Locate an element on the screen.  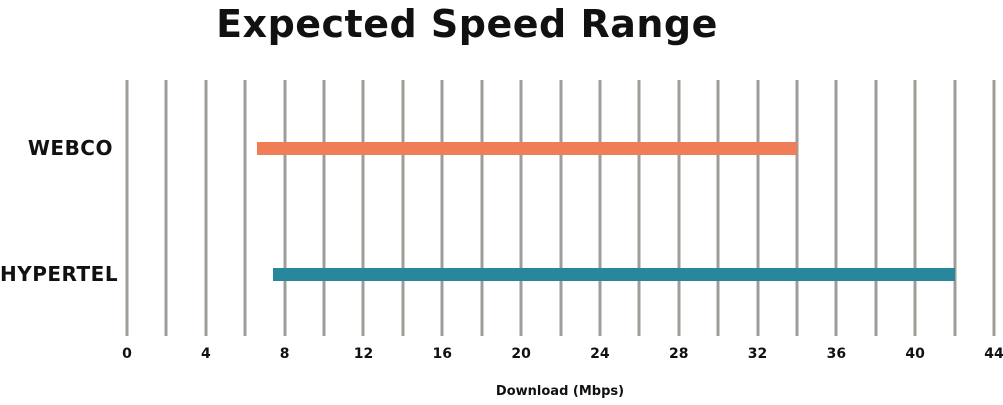
x-tick-label-16: 16 is located at coordinates (442, 354).